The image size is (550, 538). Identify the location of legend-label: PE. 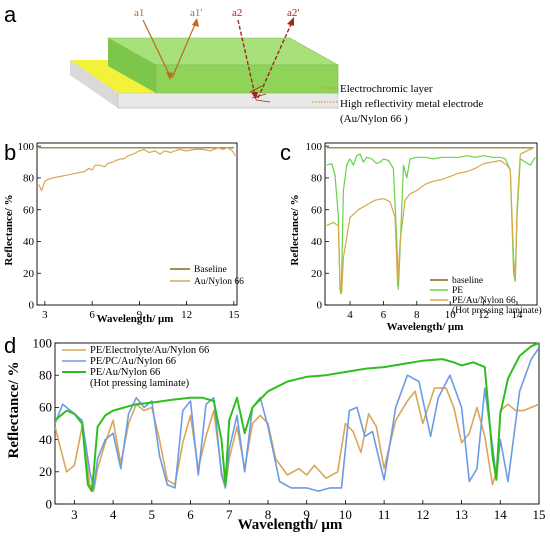
(457, 291).